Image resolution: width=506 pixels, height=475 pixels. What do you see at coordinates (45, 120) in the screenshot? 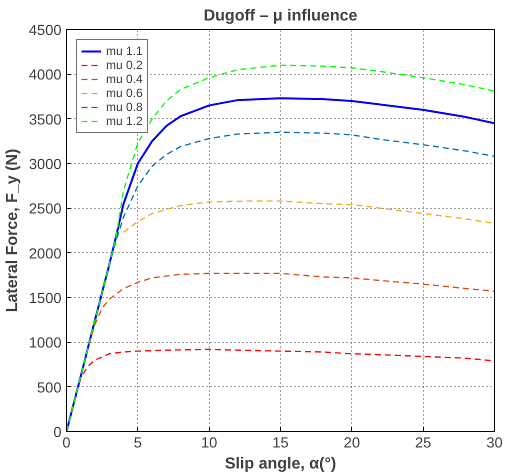
I see `y-tick-label: 3500` at bounding box center [45, 120].